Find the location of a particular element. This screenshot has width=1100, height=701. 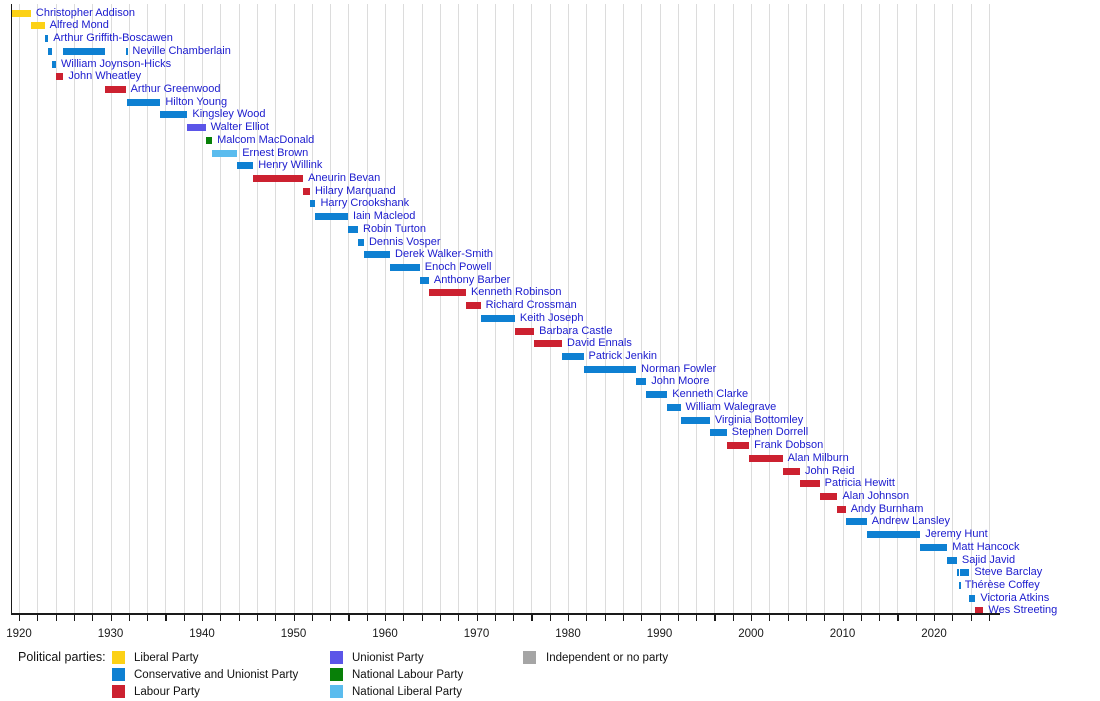

axis-tick-label: 2020 is located at coordinates (934, 634).